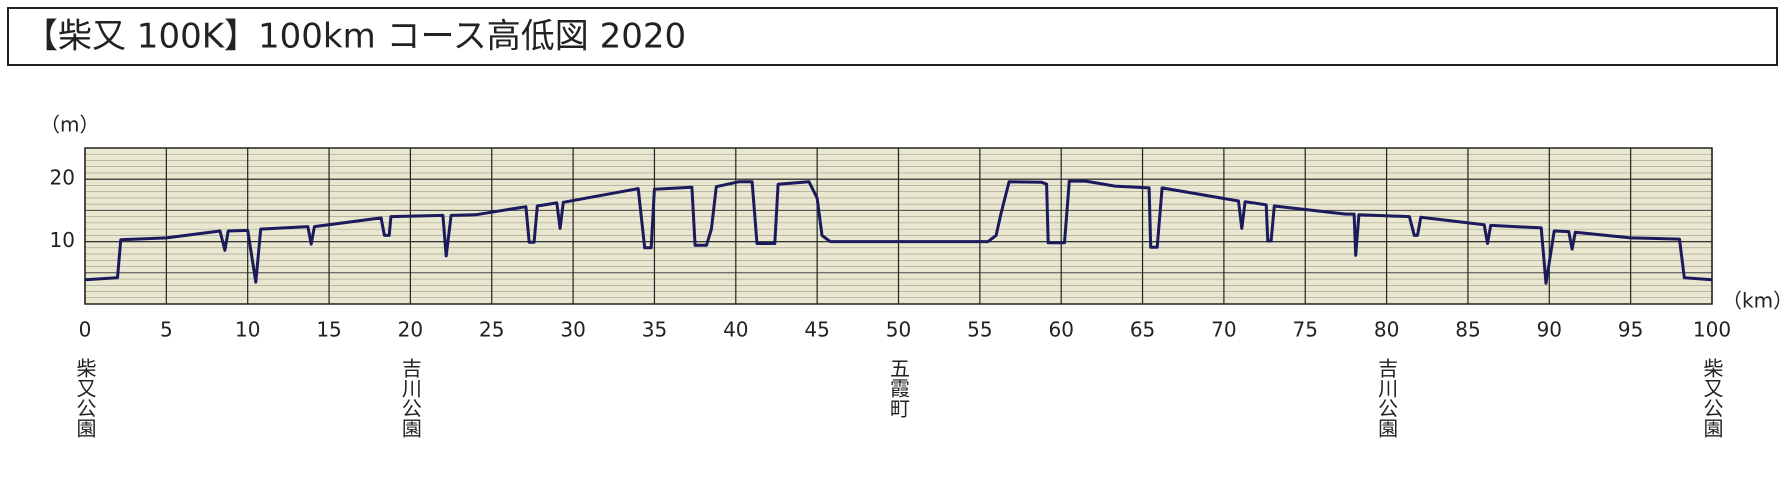  I want to click on x-tick-label: 85, so click(1467, 330).